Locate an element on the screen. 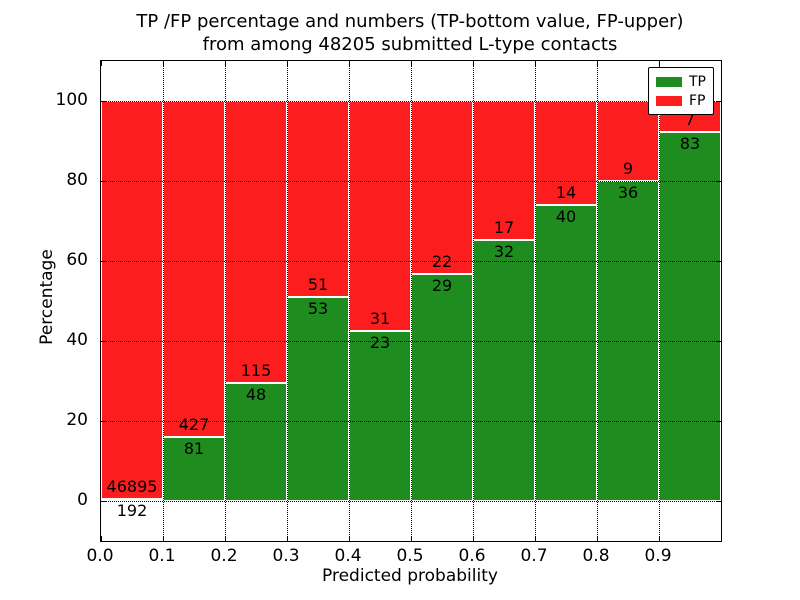  y-tick-label: 20 is located at coordinates (77, 420).